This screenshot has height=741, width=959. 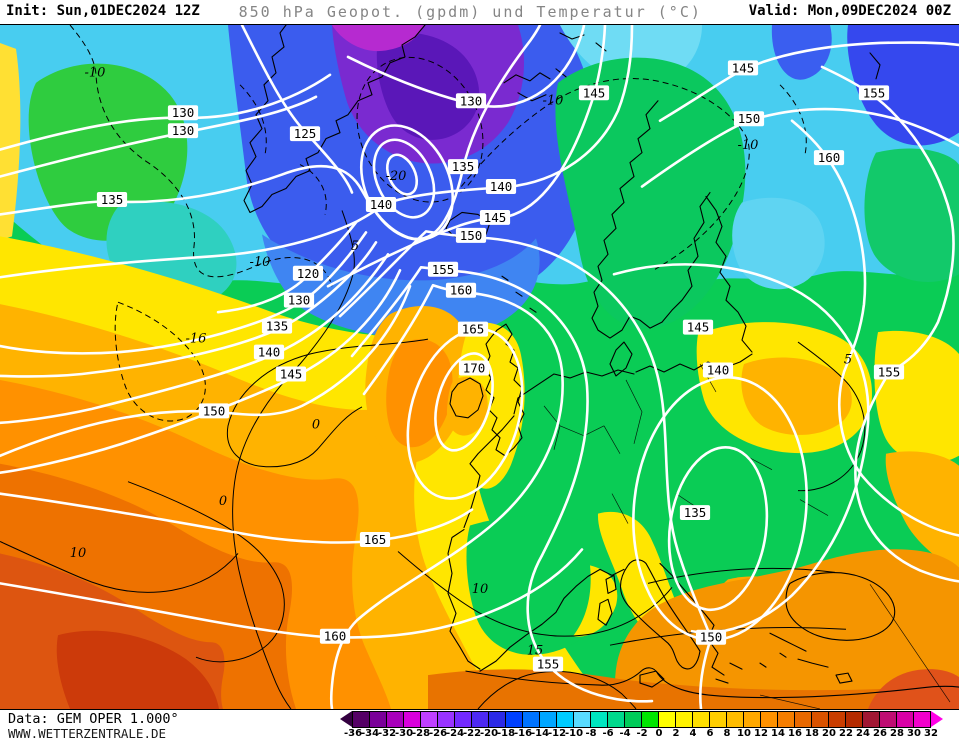 What do you see at coordinates (642, 733) in the screenshot?
I see `legend-tick: -2` at bounding box center [642, 733].